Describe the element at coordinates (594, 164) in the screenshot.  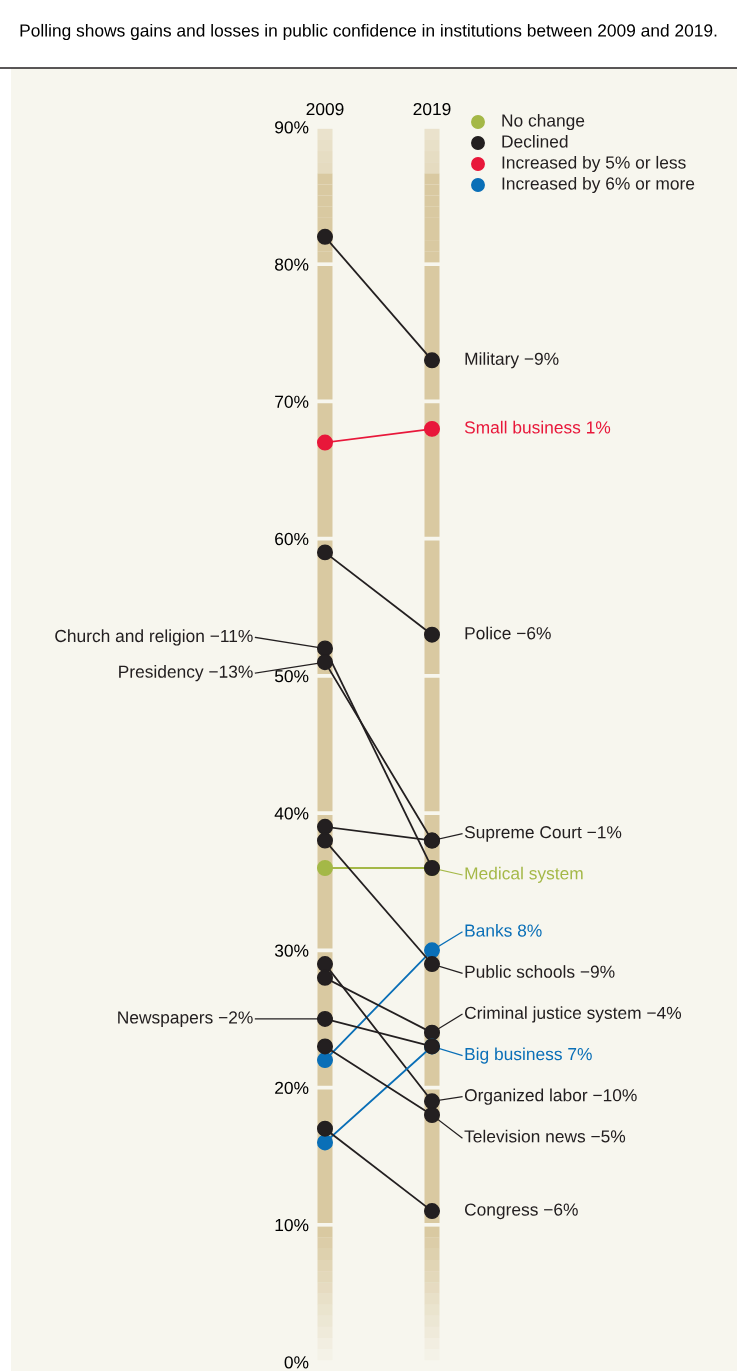
I see `text: Increased by 5% or less` at that location.